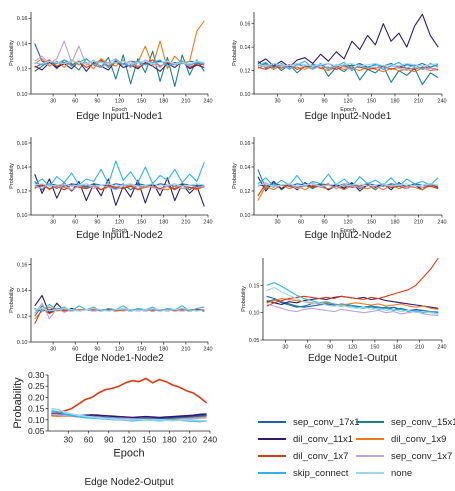 The width and height of the screenshot is (455, 491). I want to click on legend-swatch-sep-conv-15x1, so click(370, 422).